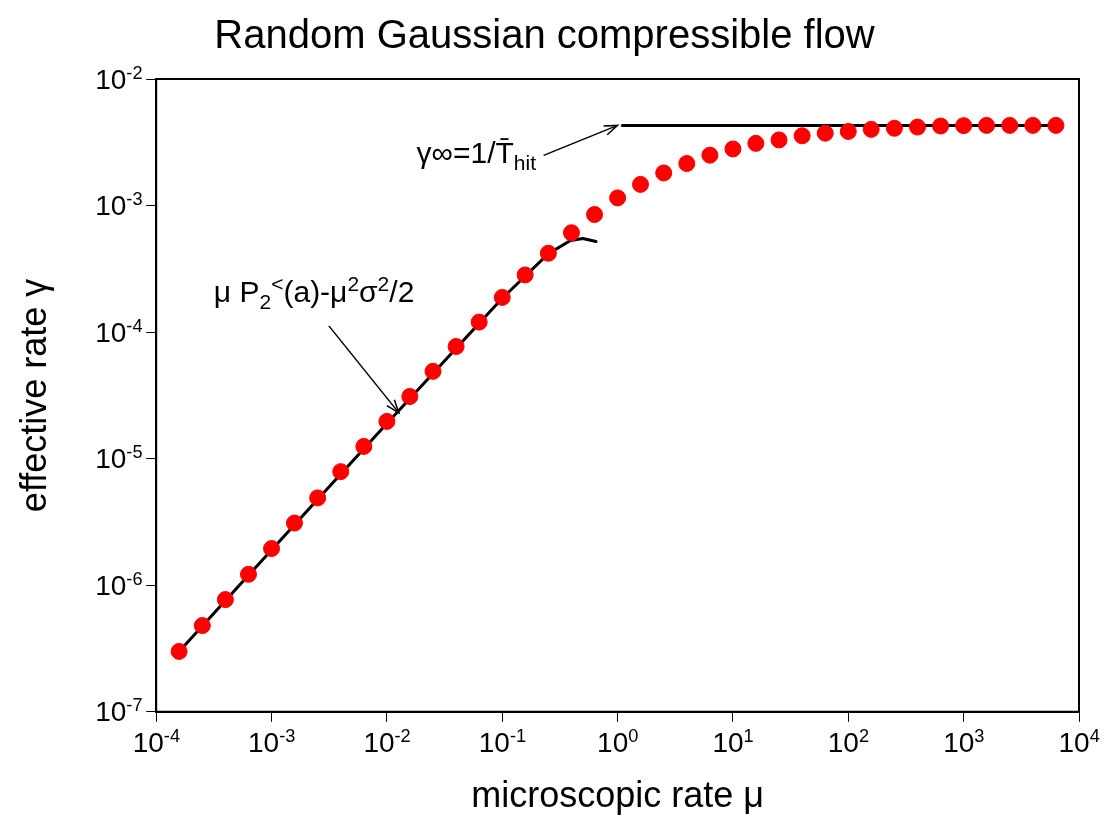 The image size is (1109, 828). Describe the element at coordinates (1079, 742) in the screenshot. I see `x-tick-label: 10$^{4}$` at that location.